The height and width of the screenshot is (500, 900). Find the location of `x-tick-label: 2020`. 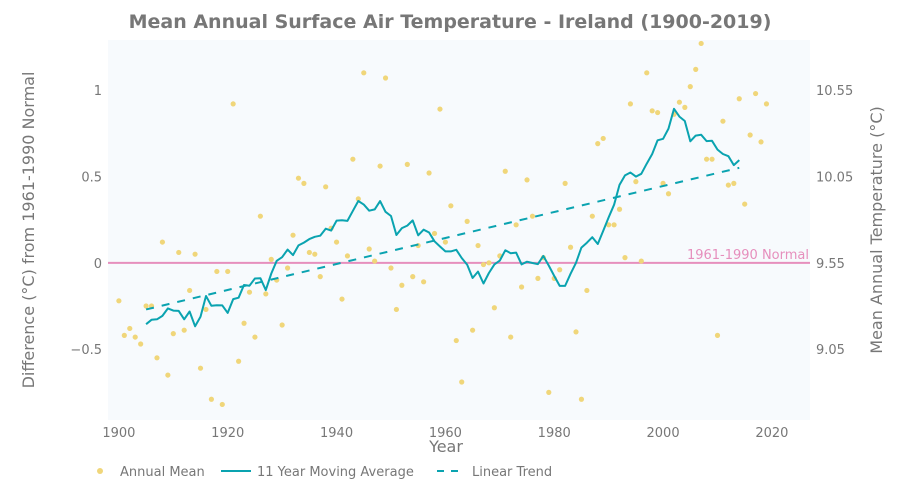

x-tick-label: 2020 is located at coordinates (771, 433).